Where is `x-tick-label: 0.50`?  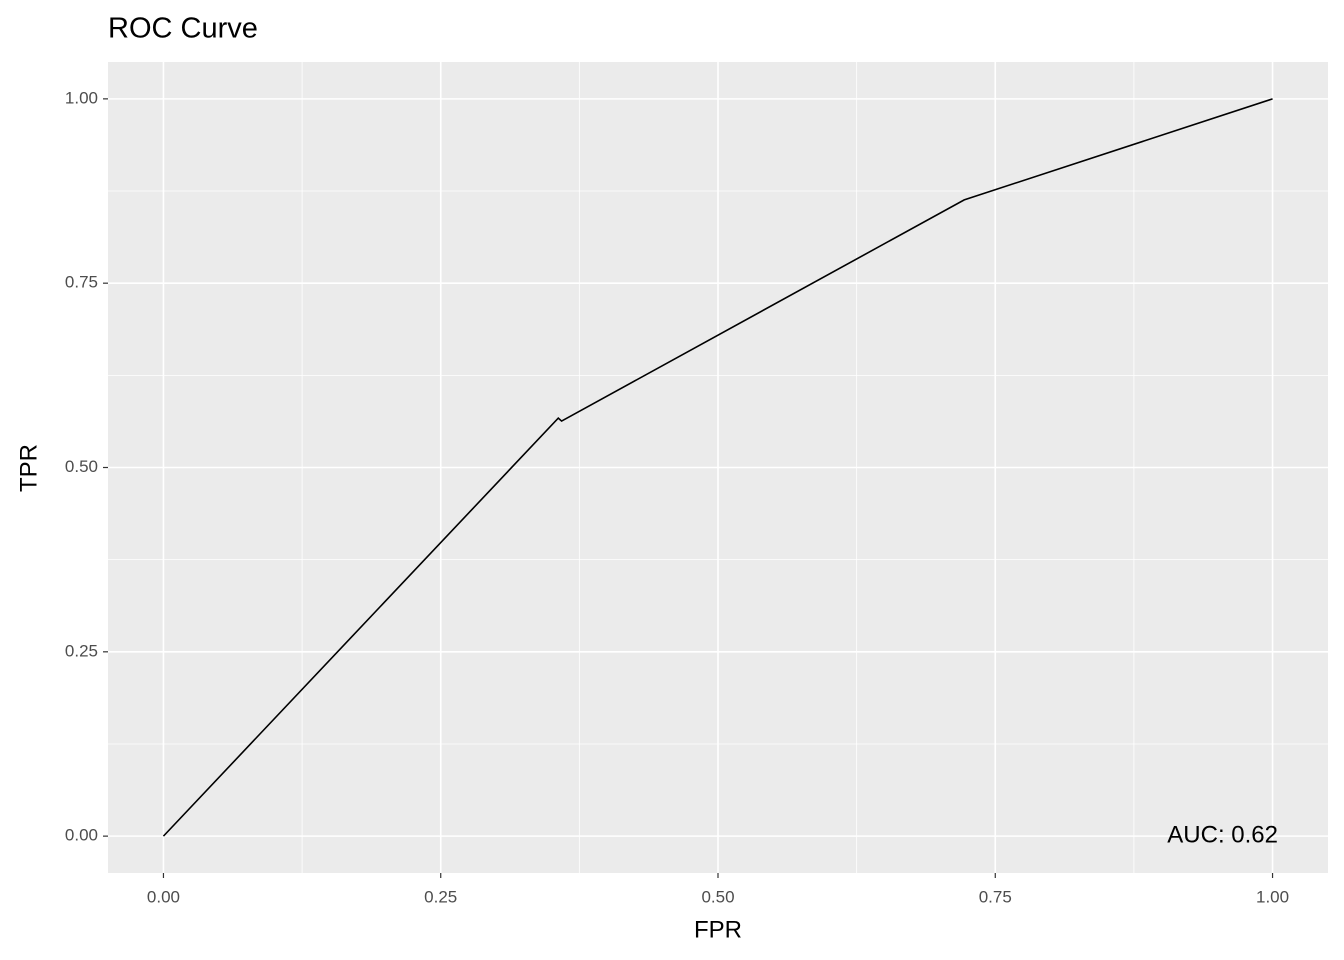
x-tick-label: 0.50 is located at coordinates (717, 896).